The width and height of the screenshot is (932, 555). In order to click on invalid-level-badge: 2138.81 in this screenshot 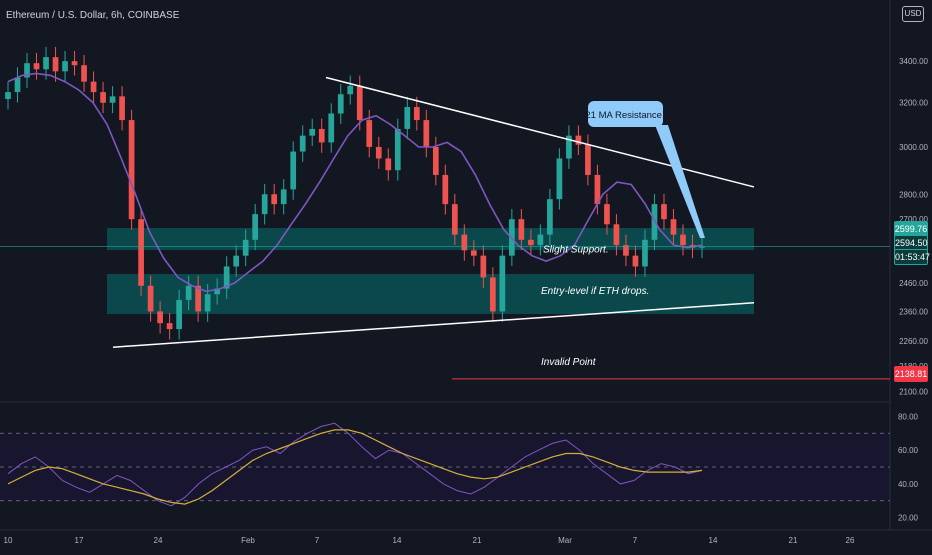, I will do `click(911, 374)`.